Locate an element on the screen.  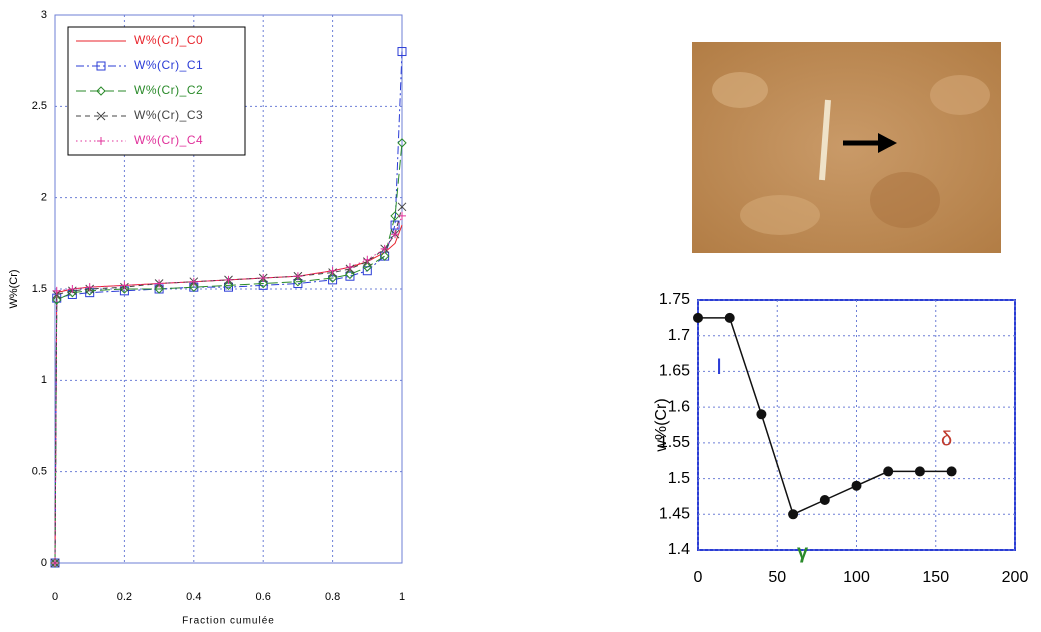
y-tick-label: 3 is located at coordinates (44, 15).